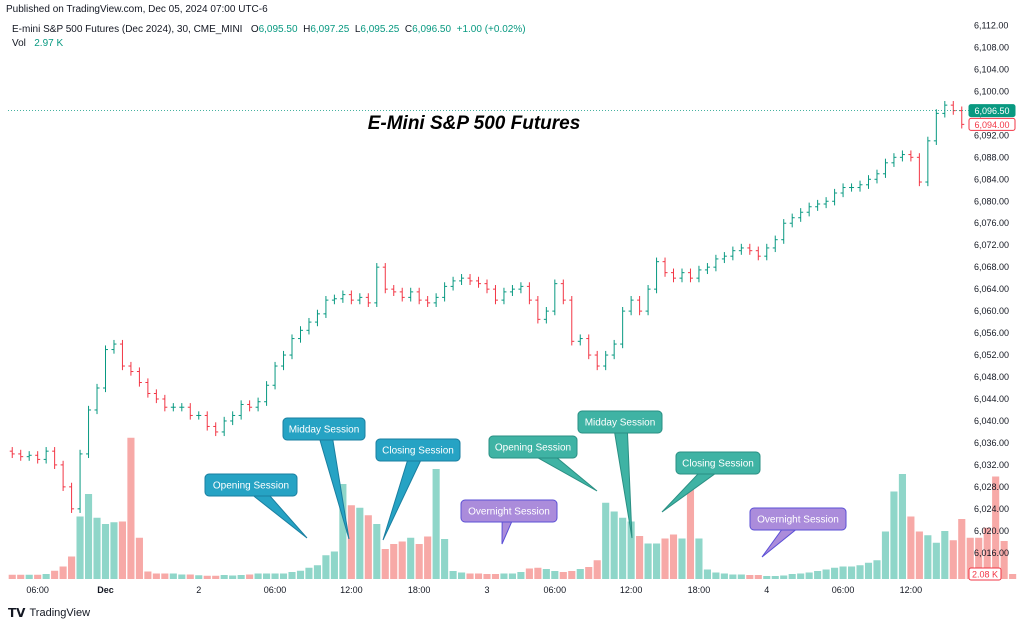  Describe the element at coordinates (324, 478) in the screenshot. I see `session-callout: Midday Session` at that location.